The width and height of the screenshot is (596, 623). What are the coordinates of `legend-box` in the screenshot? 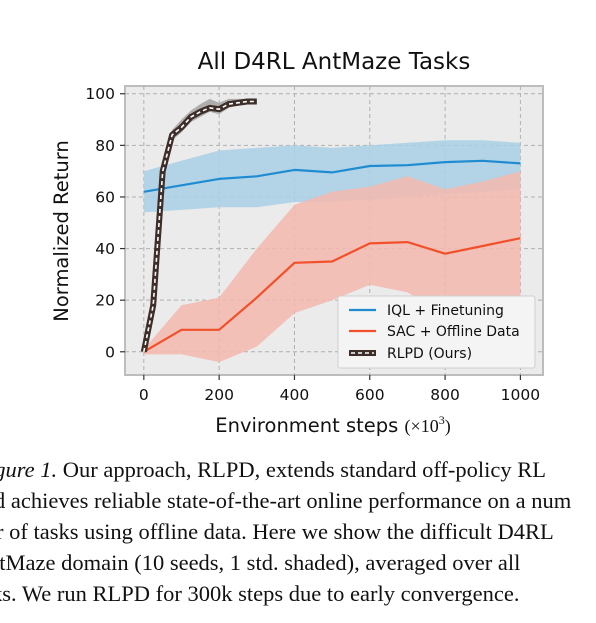 It's located at (436, 332).